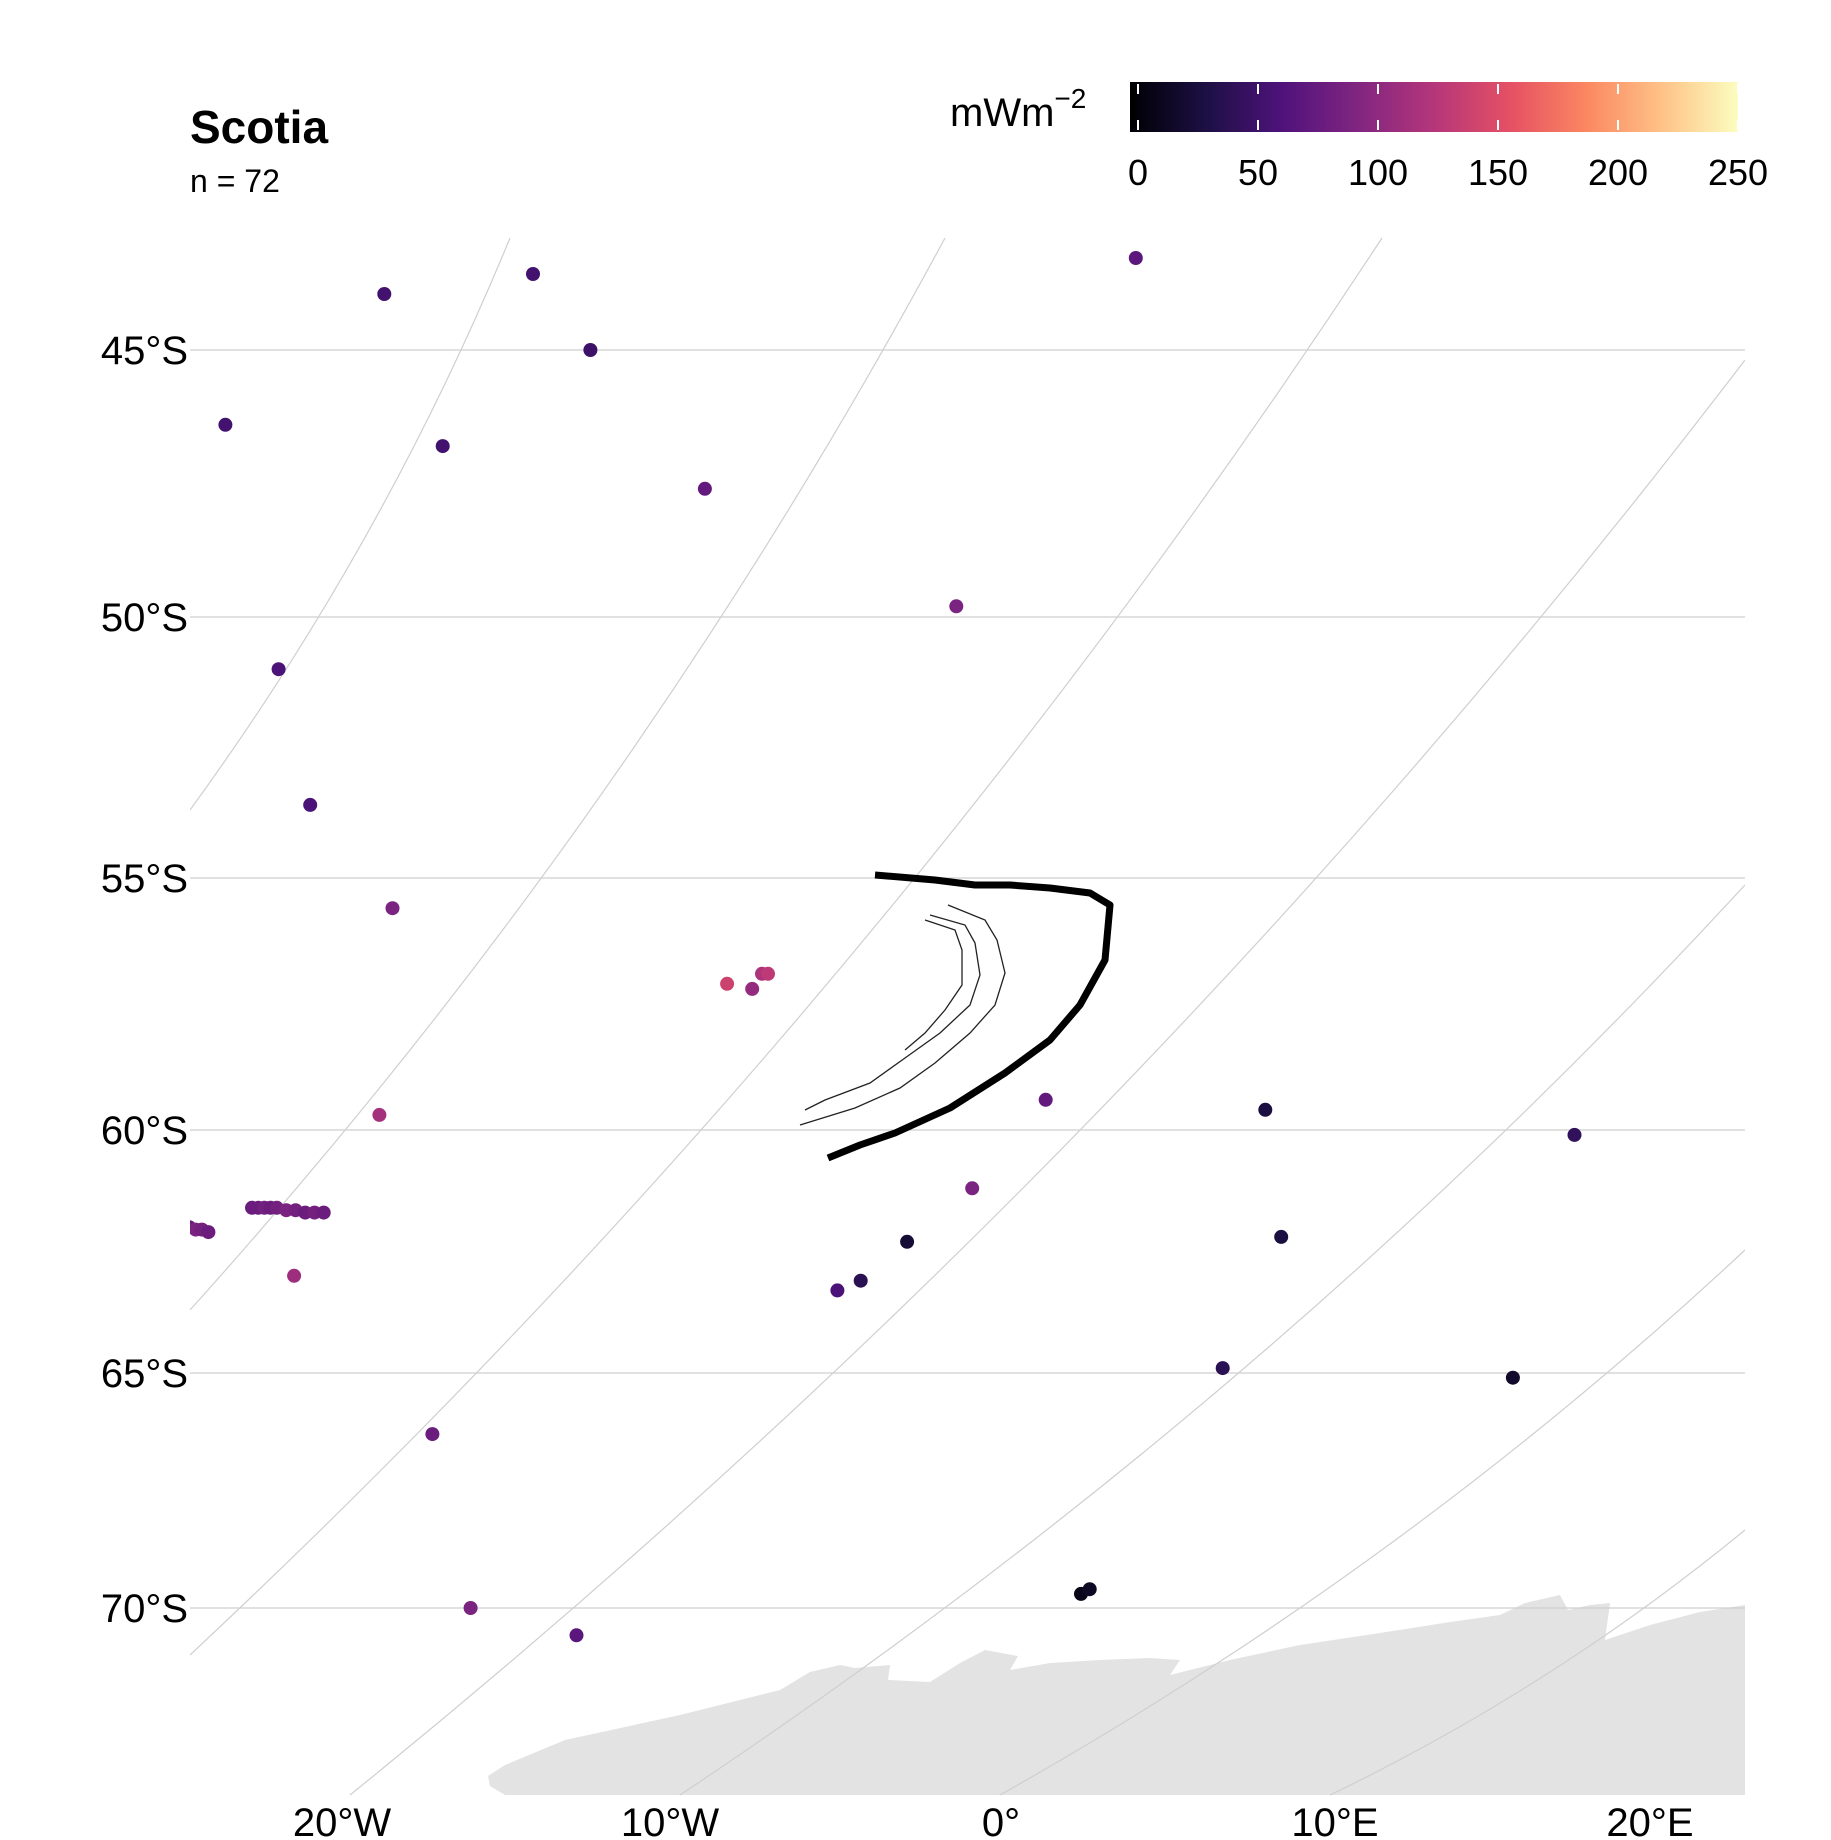 This screenshot has width=1831, height=1840. What do you see at coordinates (144, 980) in the screenshot?
I see `latitude-labels: 45°S 50°S 55°S 60°S 65°S 70°S` at bounding box center [144, 980].